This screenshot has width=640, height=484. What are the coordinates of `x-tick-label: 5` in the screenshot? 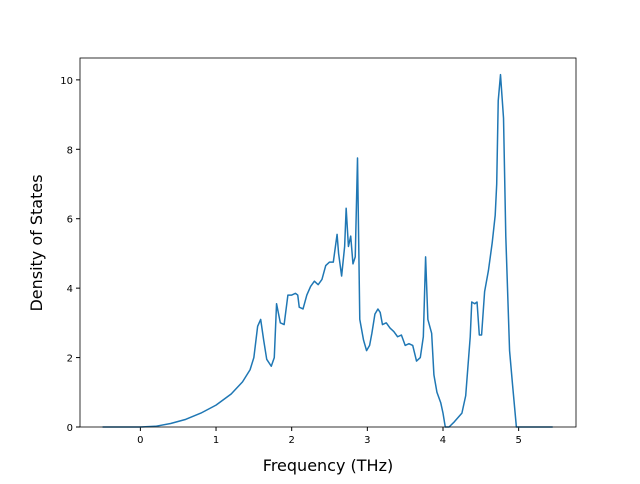 It's located at (518, 440).